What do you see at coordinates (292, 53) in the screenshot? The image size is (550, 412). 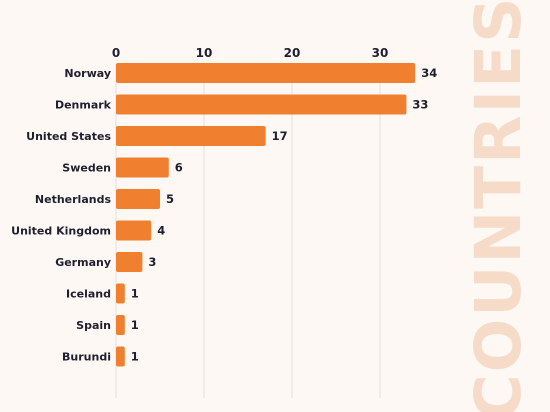 I see `x-tick-label: 20` at bounding box center [292, 53].